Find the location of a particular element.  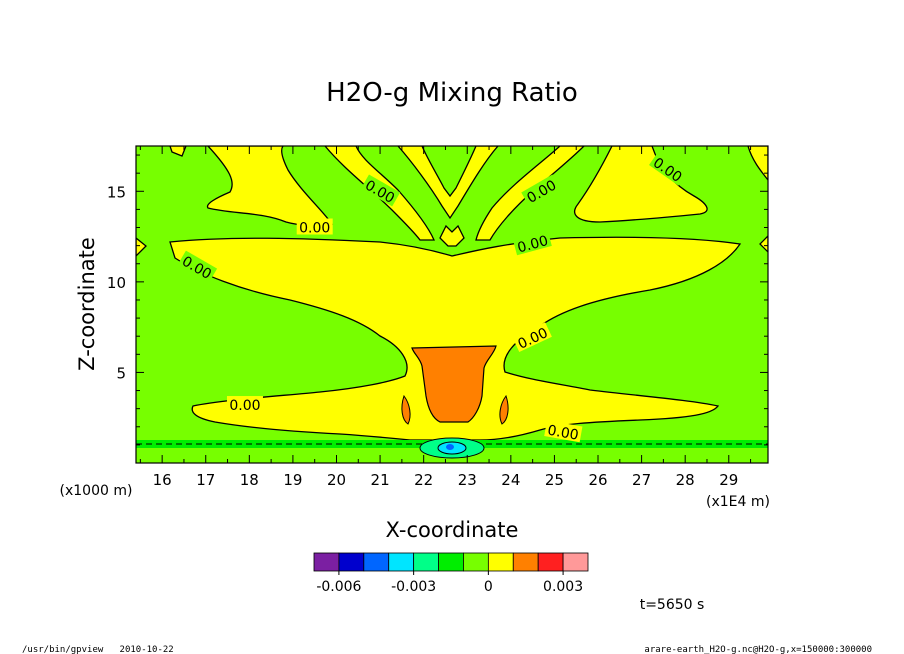

time-label: t=5650 s is located at coordinates (672, 605).